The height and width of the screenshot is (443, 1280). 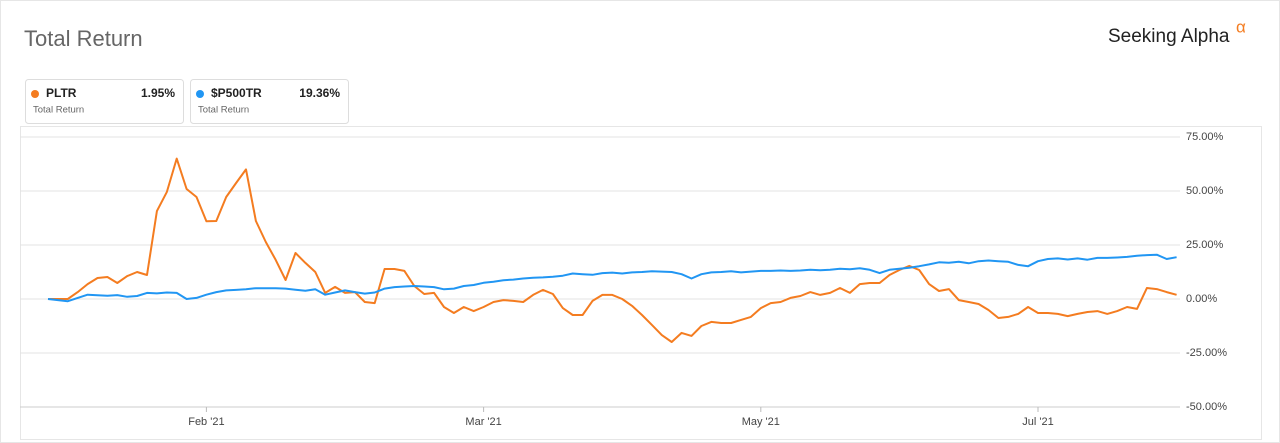 What do you see at coordinates (761, 422) in the screenshot?
I see `x-tick-label: May '21` at bounding box center [761, 422].